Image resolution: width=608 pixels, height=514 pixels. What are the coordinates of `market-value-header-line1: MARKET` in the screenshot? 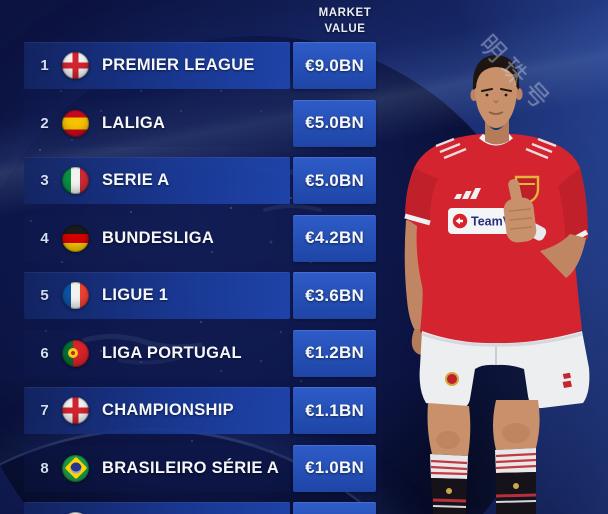 It's located at (345, 13).